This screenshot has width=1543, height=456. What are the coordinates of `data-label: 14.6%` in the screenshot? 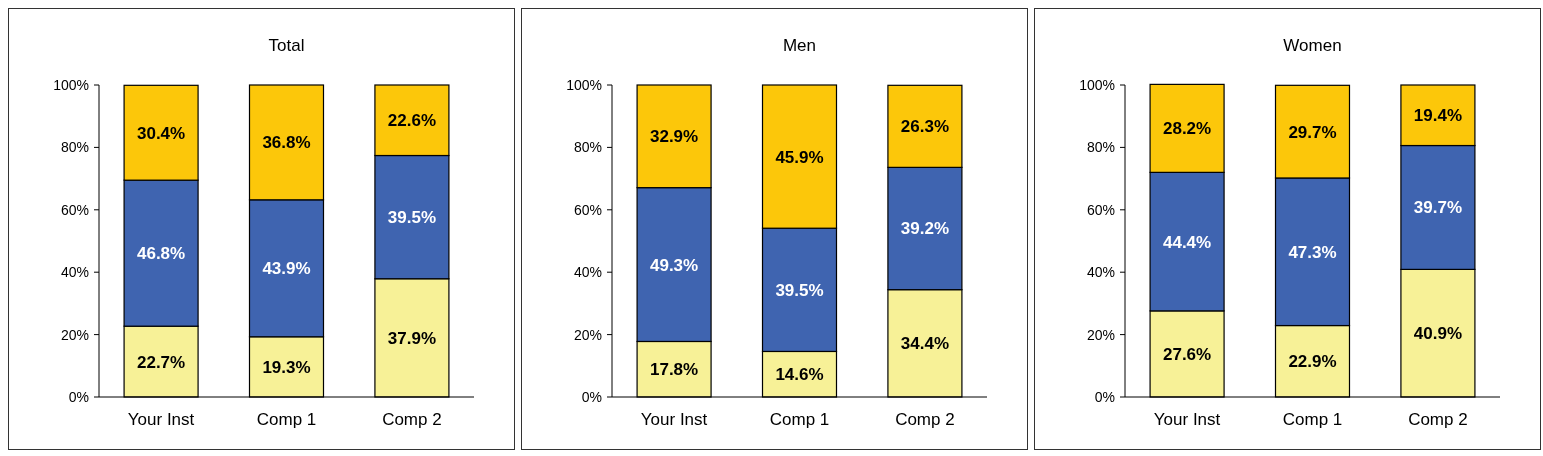 It's located at (799, 375).